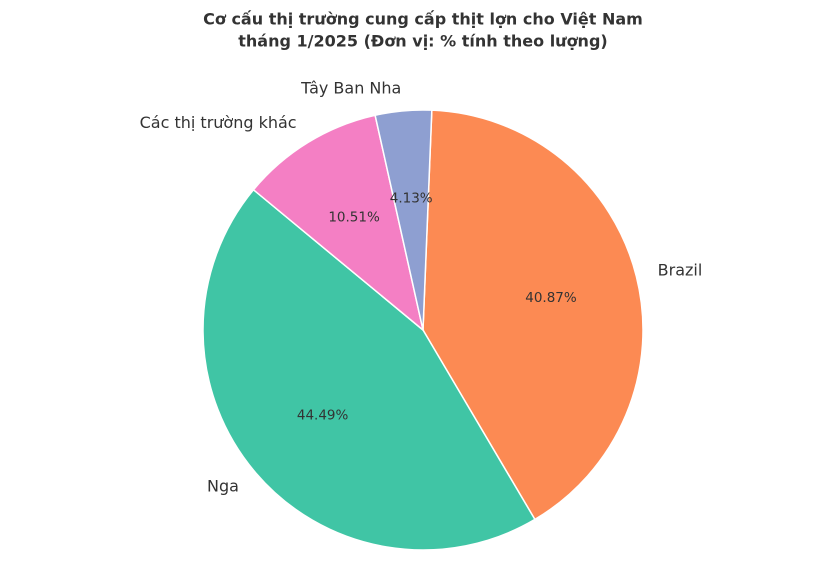 The width and height of the screenshot is (824, 570). Describe the element at coordinates (218, 122) in the screenshot. I see `slice-label: Các thị trường khác` at that location.